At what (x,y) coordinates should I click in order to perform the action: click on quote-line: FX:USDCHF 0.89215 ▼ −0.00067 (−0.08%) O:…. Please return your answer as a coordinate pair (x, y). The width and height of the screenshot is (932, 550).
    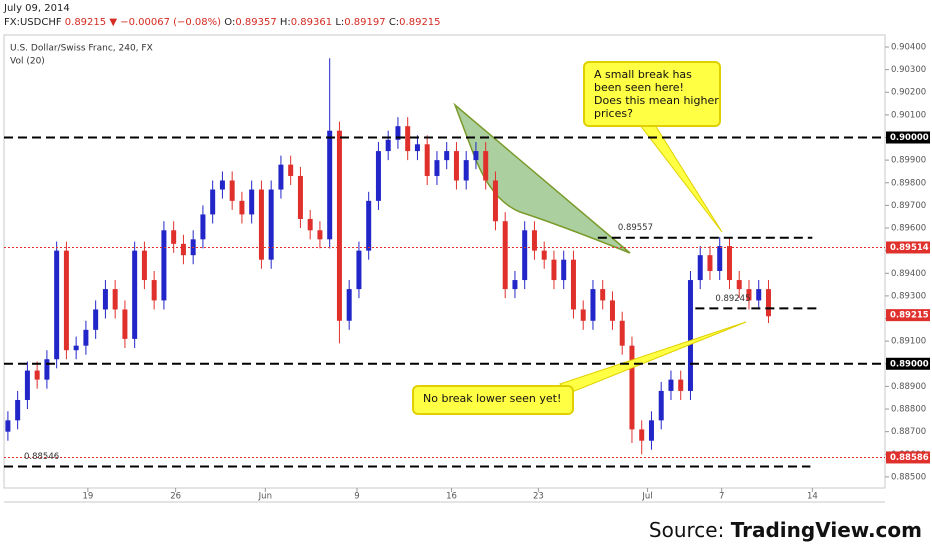
    Looking at the image, I should click on (222, 23).